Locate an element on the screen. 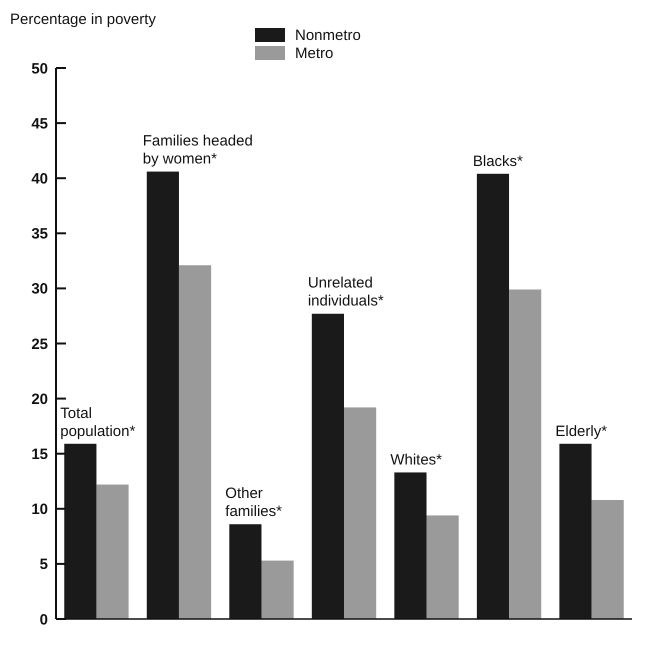 The image size is (650, 649). x-tick-label: Blacks* is located at coordinates (498, 161).